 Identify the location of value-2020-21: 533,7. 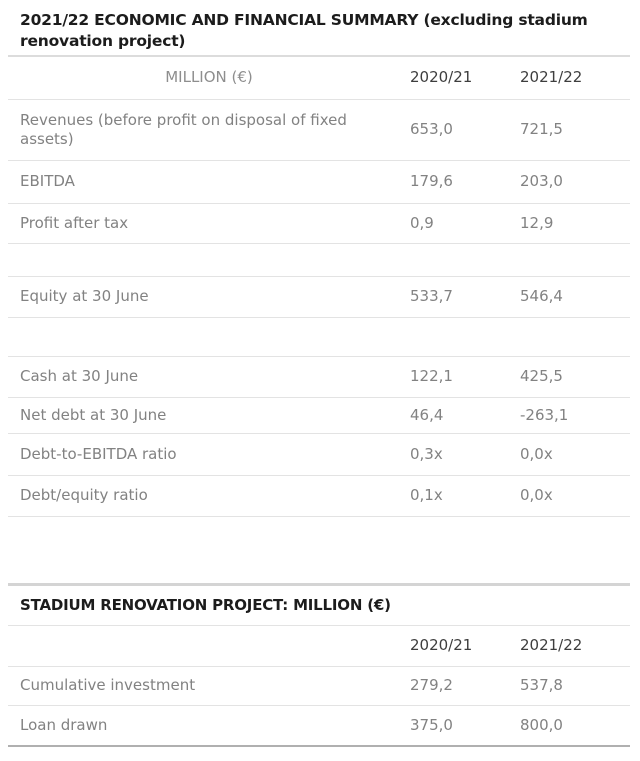
(431, 296).